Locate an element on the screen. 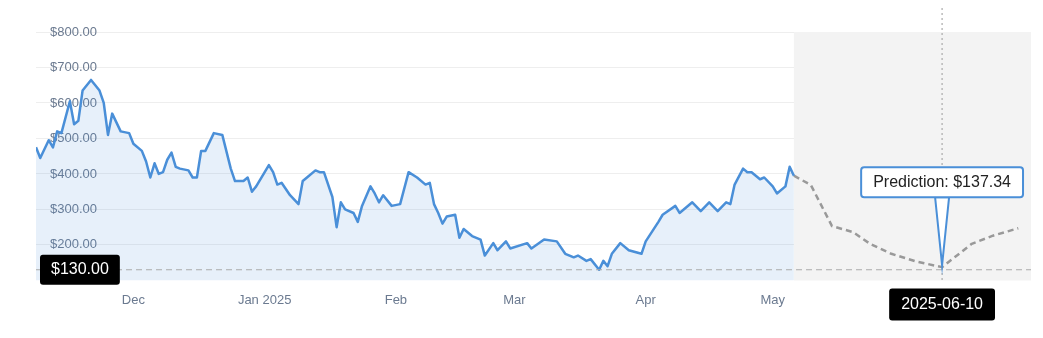  x-tick-label: Mar is located at coordinates (515, 299).